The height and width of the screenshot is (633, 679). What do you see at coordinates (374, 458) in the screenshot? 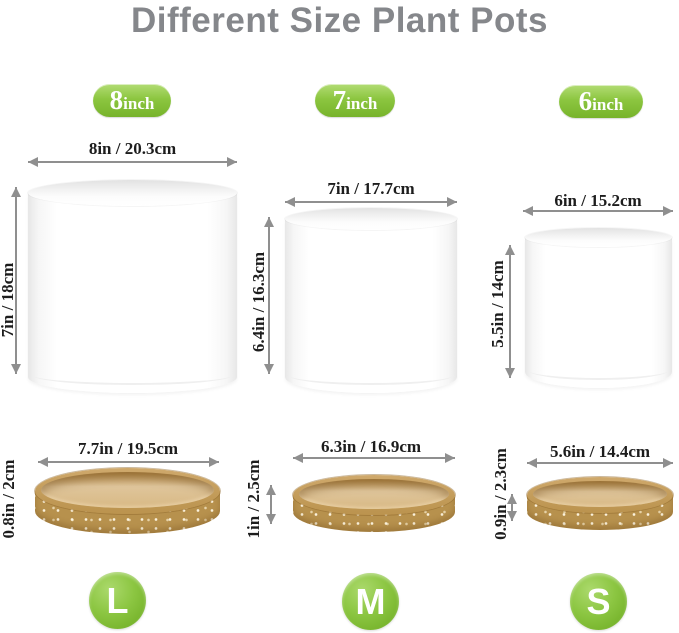
I see `saucer-medium-width-arrow-icon` at bounding box center [374, 458].